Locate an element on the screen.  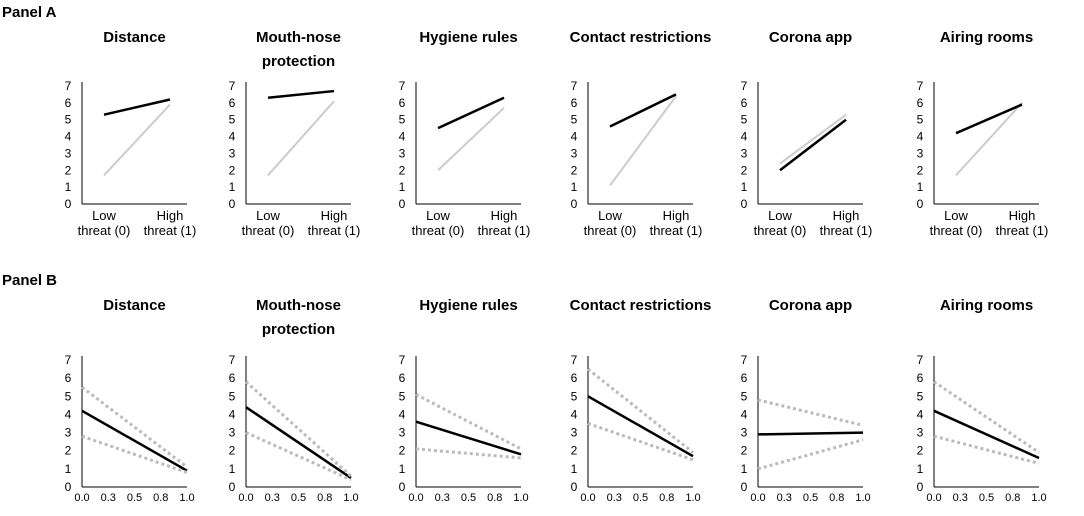
chart-title-a2: Mouth-nose protection is located at coordinates (299, 50).